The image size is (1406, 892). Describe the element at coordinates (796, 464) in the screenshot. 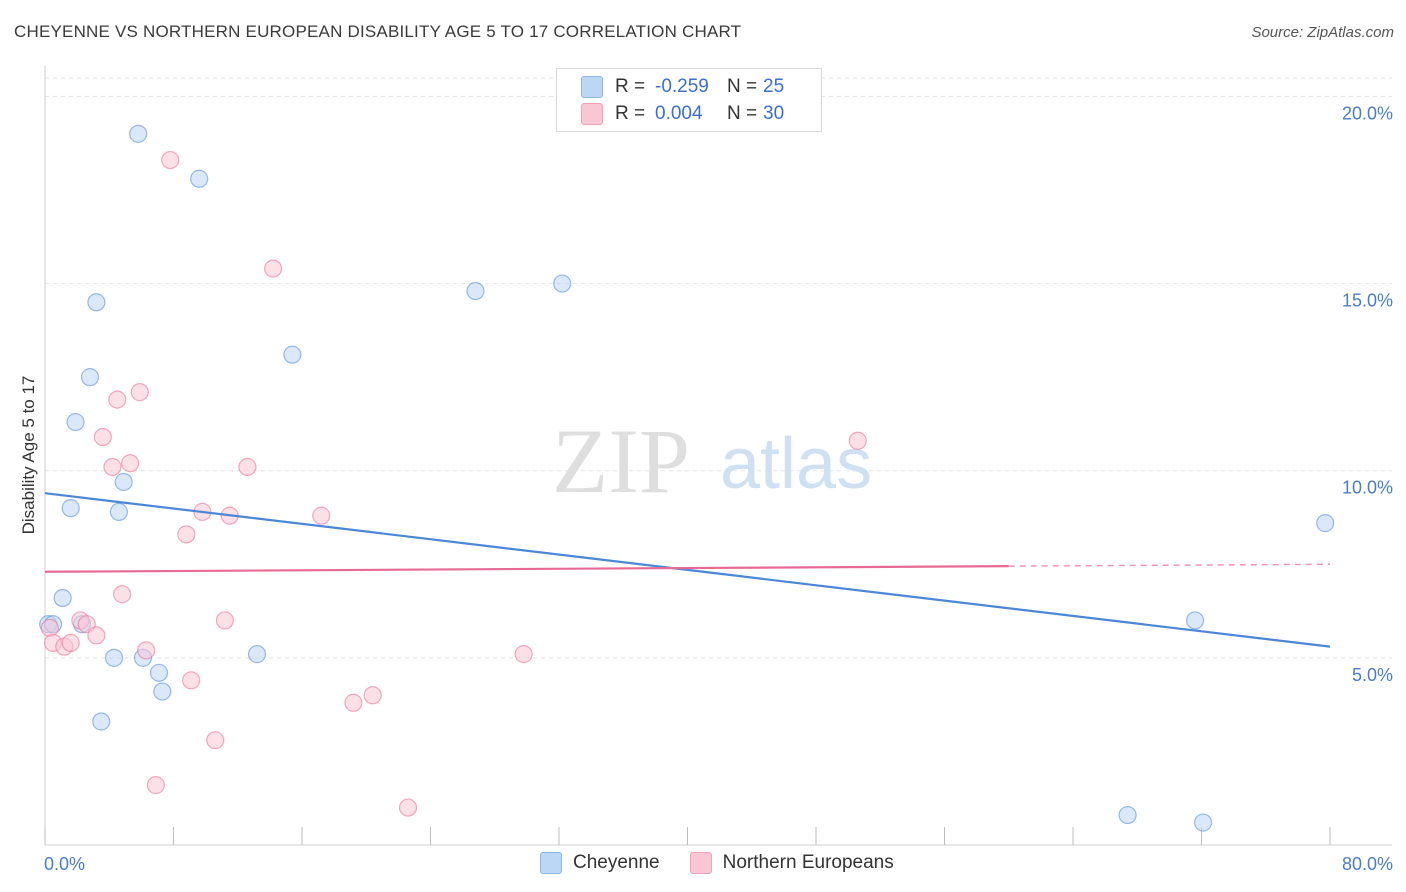

I see `watermark-atlas: atlas` at that location.